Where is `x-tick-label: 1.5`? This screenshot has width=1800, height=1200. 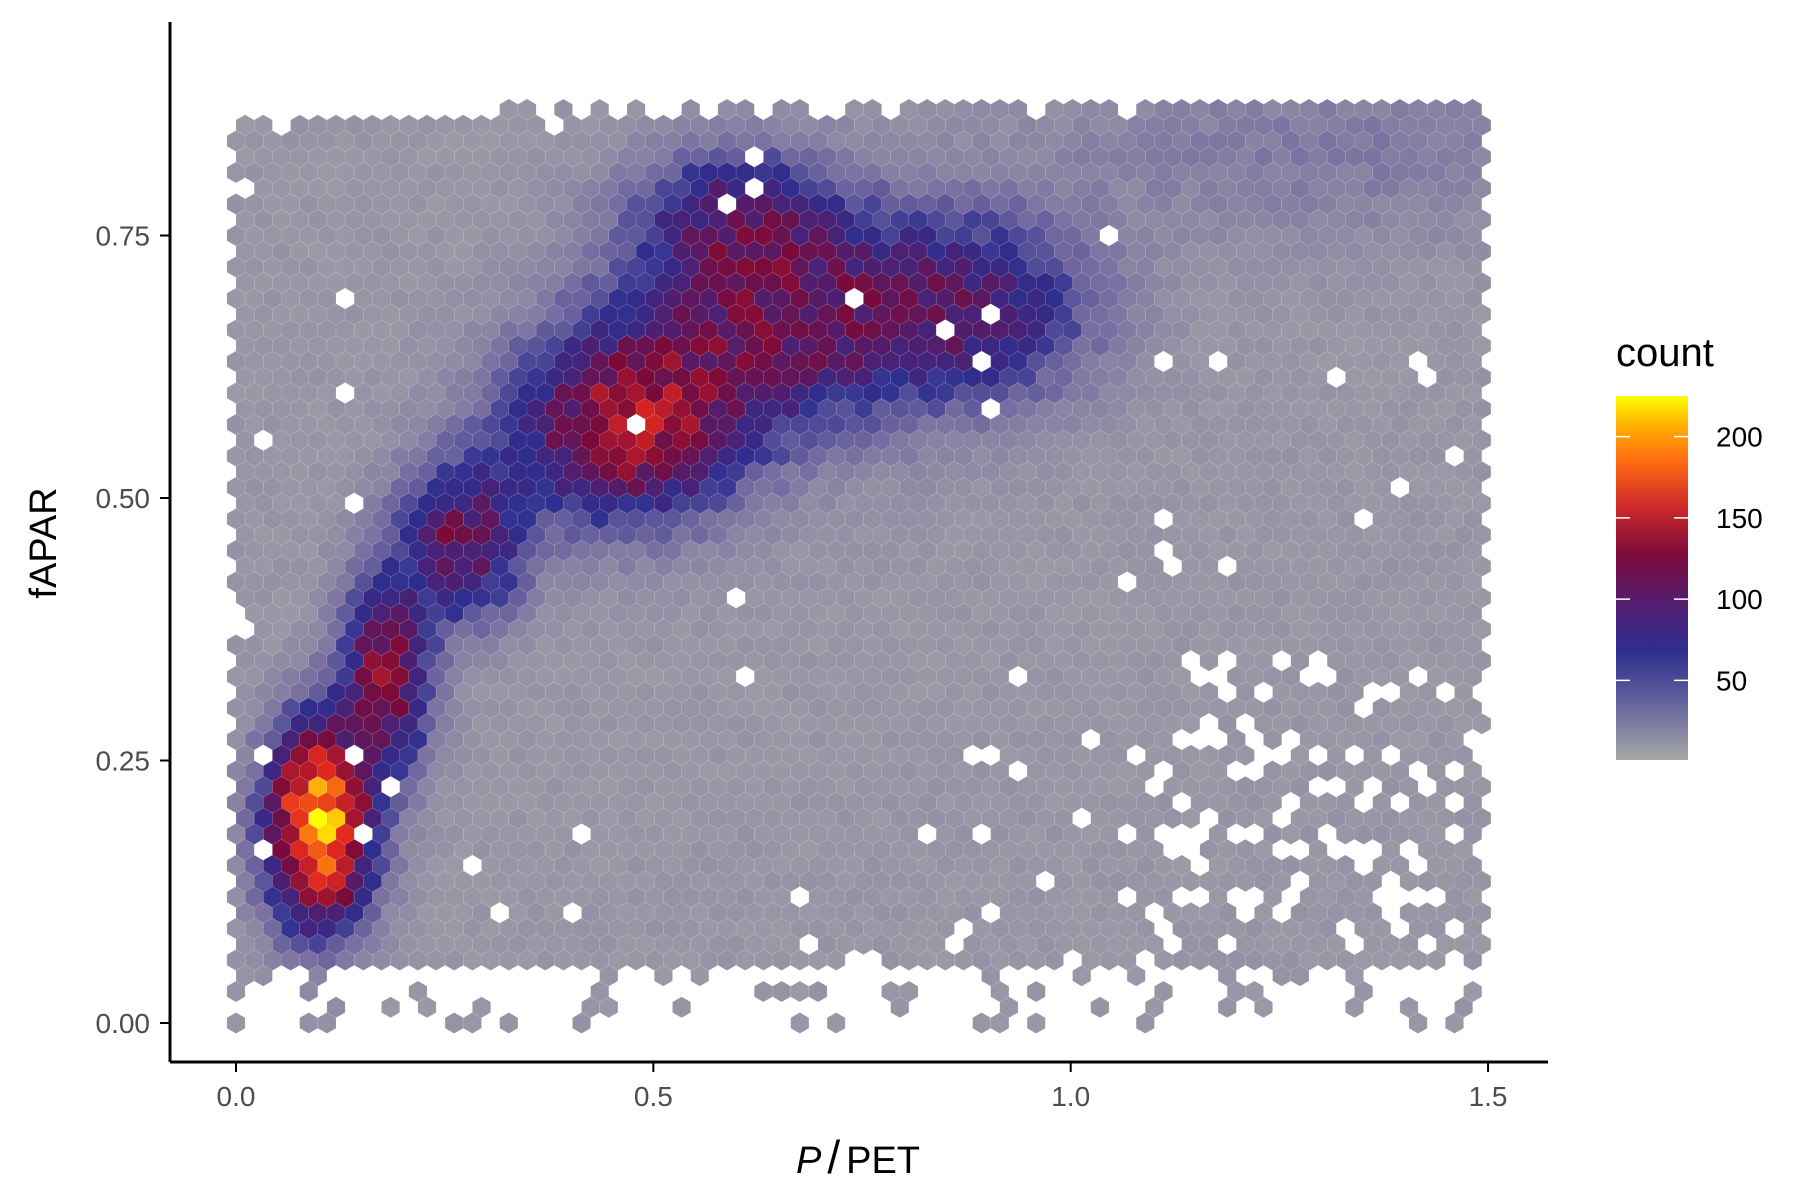 x-tick-label: 1.5 is located at coordinates (1488, 1096).